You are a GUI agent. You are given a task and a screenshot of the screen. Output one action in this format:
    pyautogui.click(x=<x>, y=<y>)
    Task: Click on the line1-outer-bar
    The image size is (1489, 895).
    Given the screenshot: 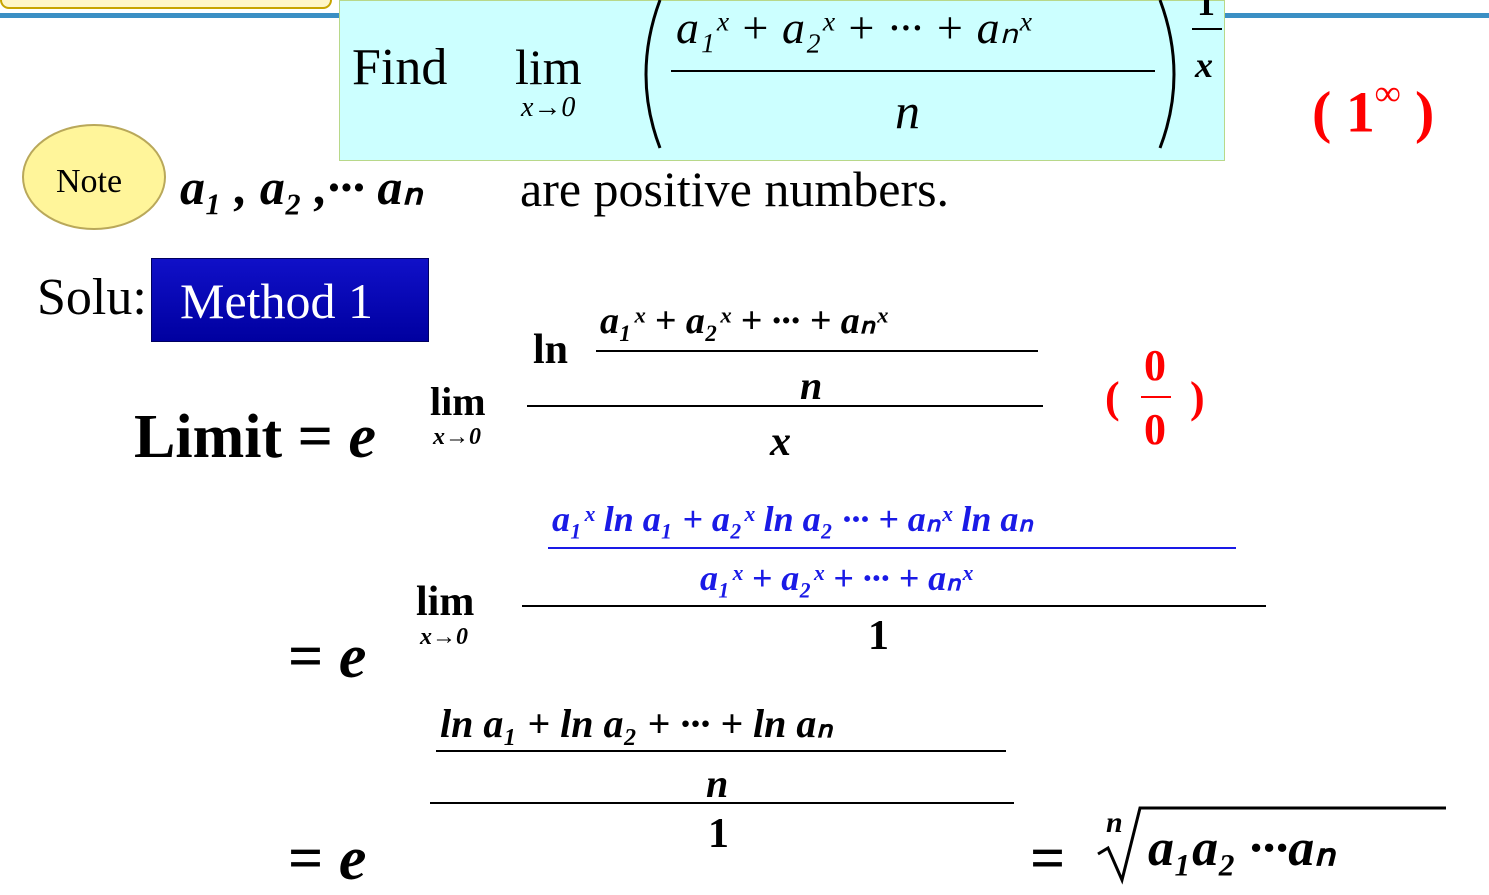 What is the action you would take?
    pyautogui.click(x=785, y=406)
    